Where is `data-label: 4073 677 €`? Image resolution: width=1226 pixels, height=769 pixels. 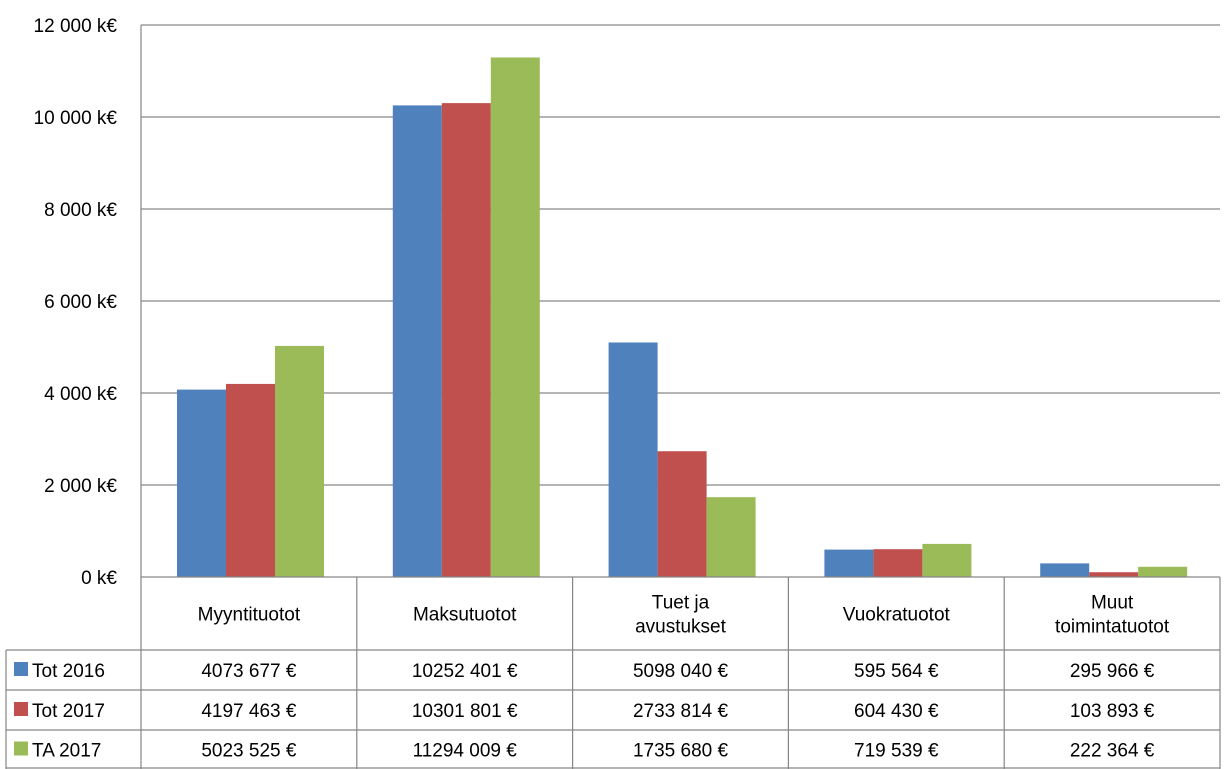
data-label: 4073 677 € is located at coordinates (249, 671).